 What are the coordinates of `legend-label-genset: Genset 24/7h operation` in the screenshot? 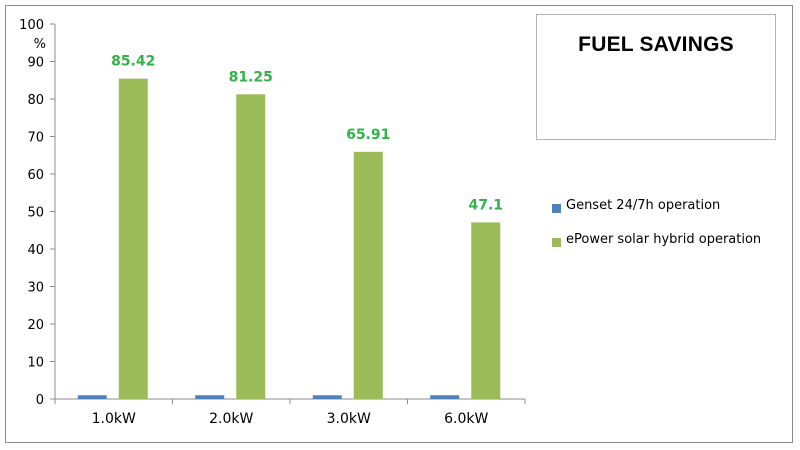 It's located at (643, 205).